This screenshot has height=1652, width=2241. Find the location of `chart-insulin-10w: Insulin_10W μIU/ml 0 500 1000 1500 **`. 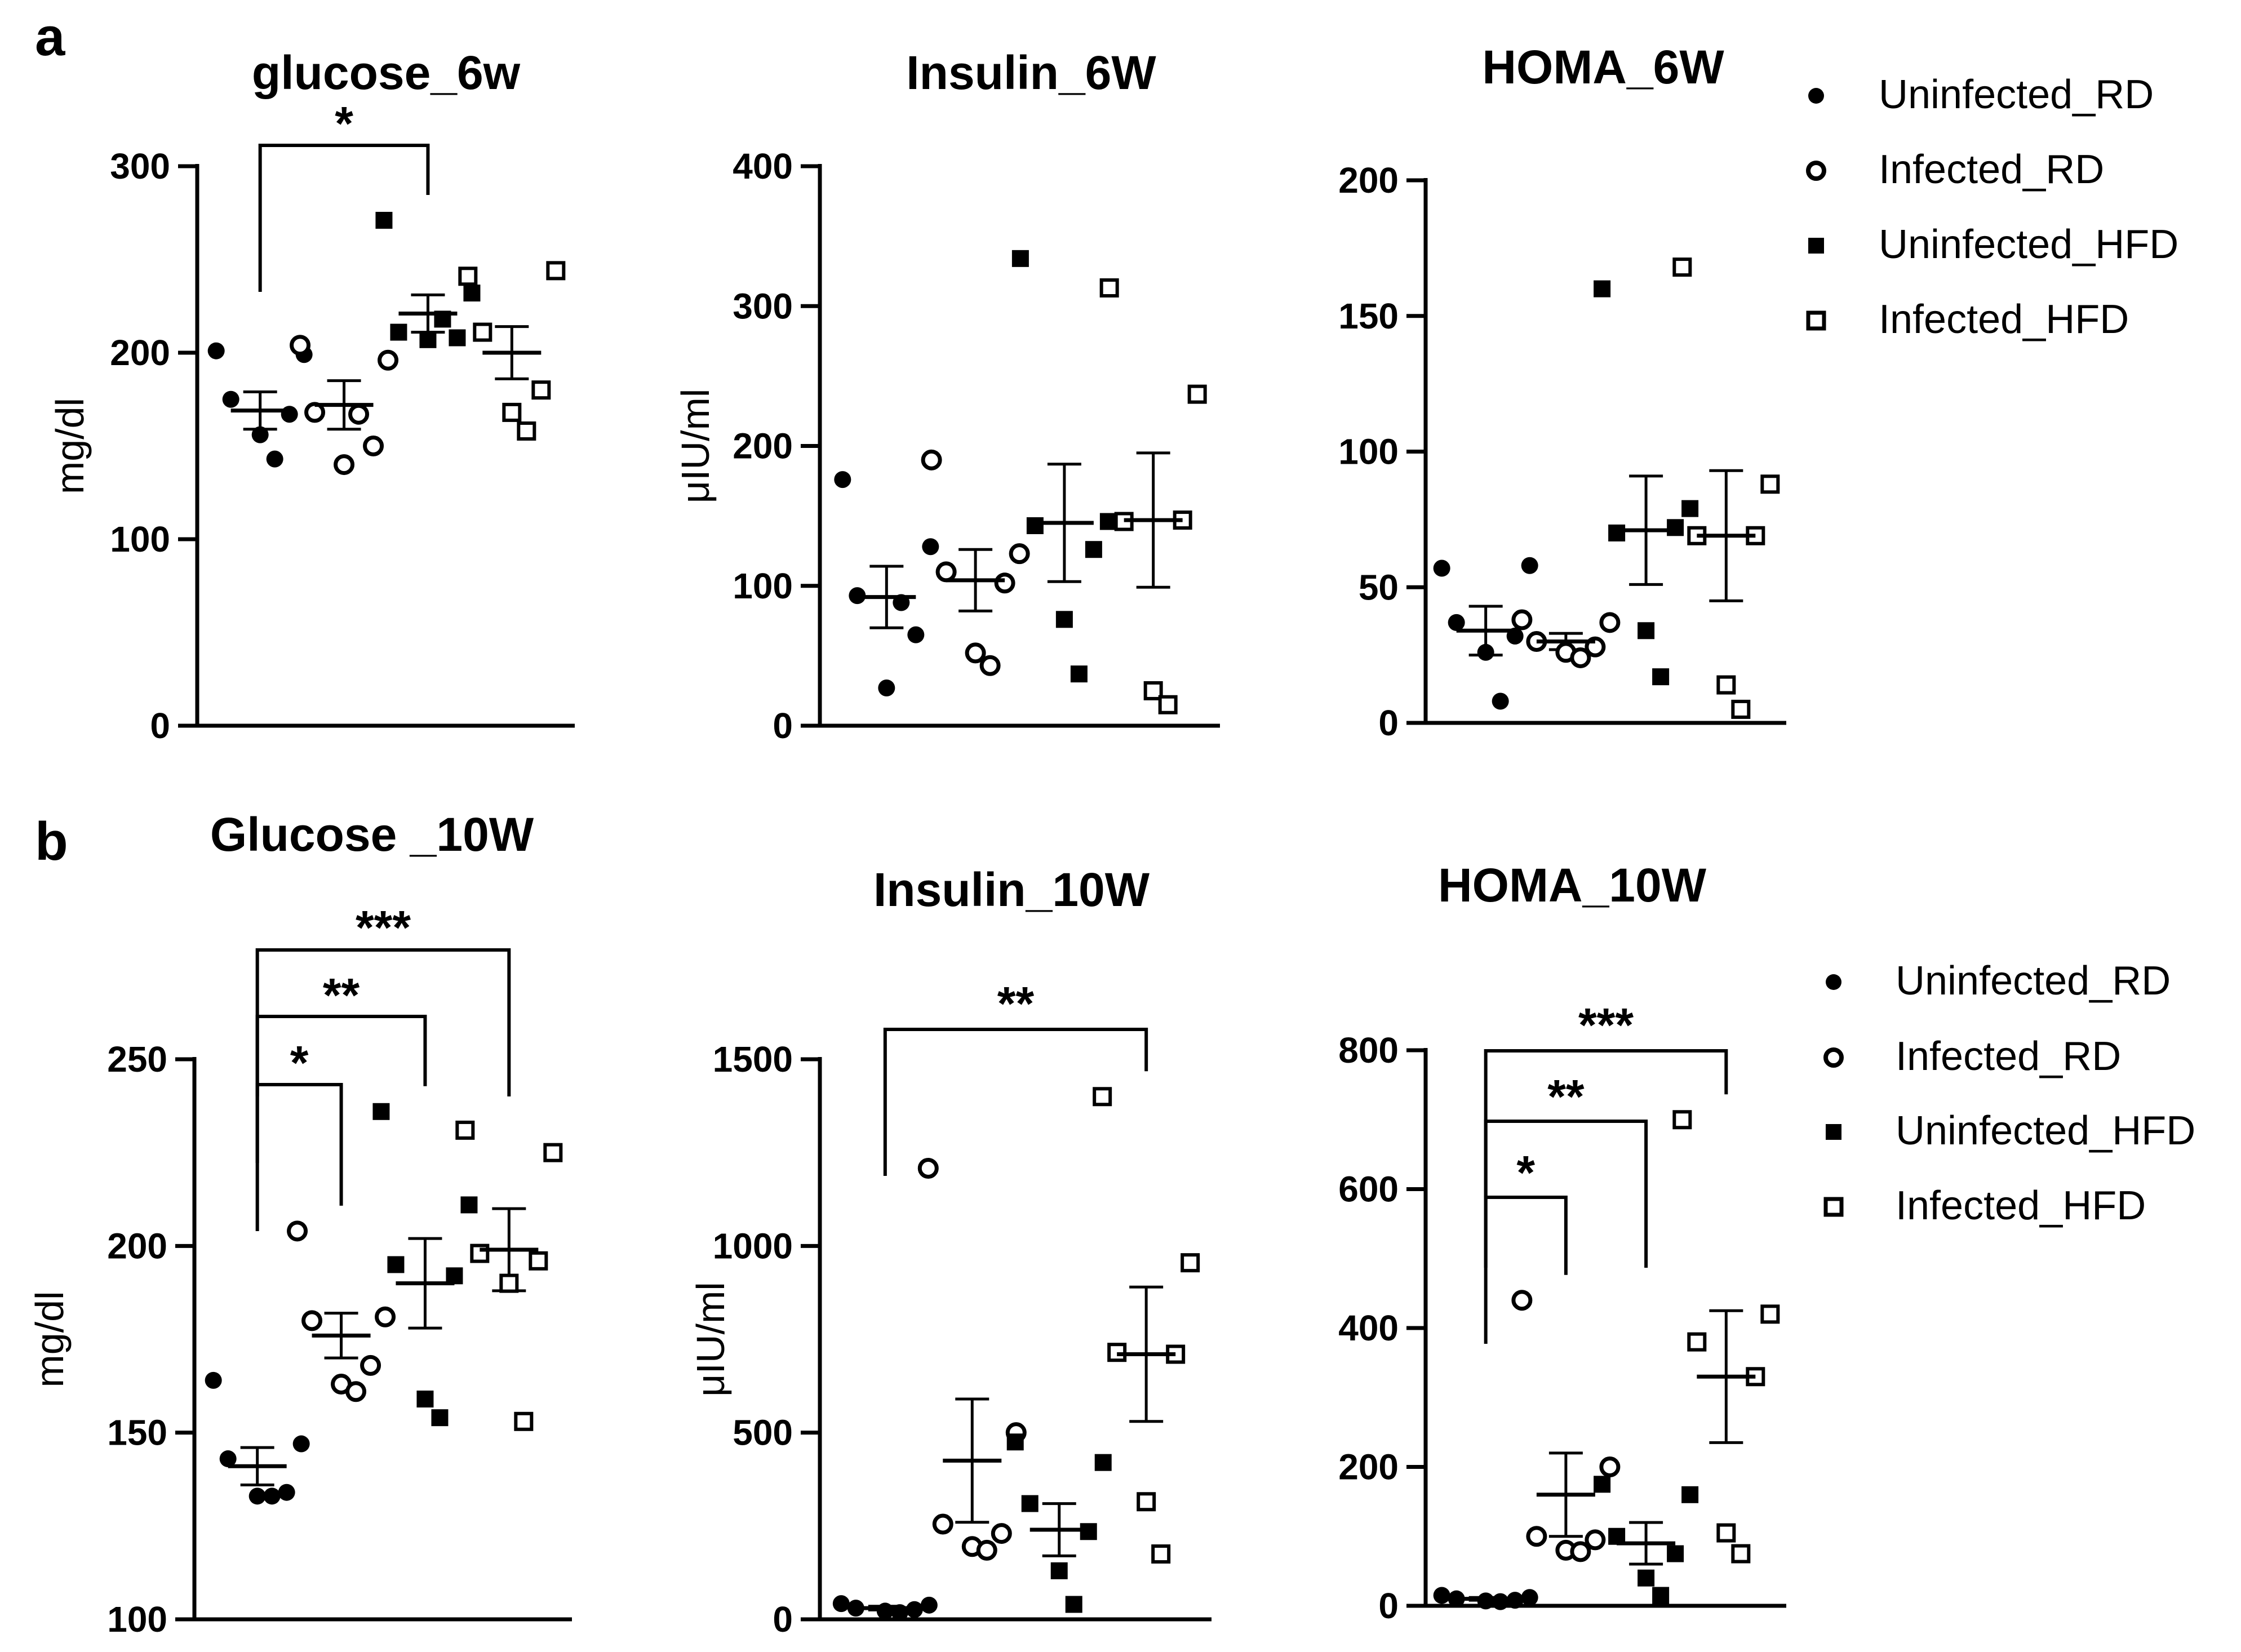

chart-insulin-10w: Insulin_10W μIU/ml 0 500 1000 1500 ** is located at coordinates (950, 1251).